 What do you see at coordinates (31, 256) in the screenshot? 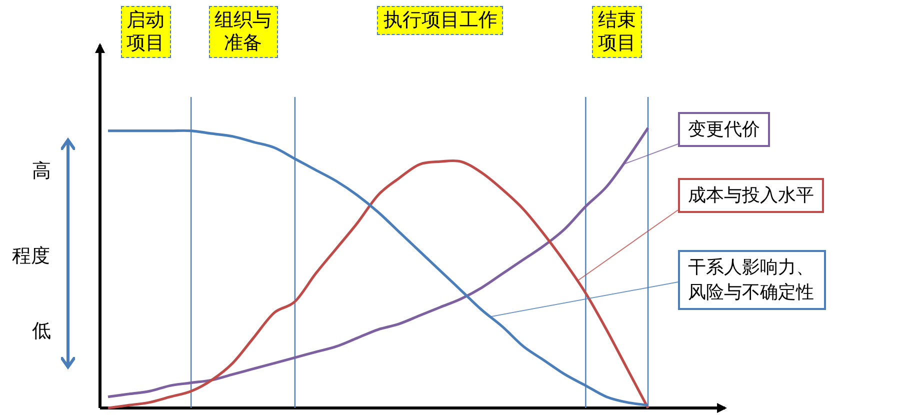
I see `y-axis-title: 程度` at bounding box center [31, 256].